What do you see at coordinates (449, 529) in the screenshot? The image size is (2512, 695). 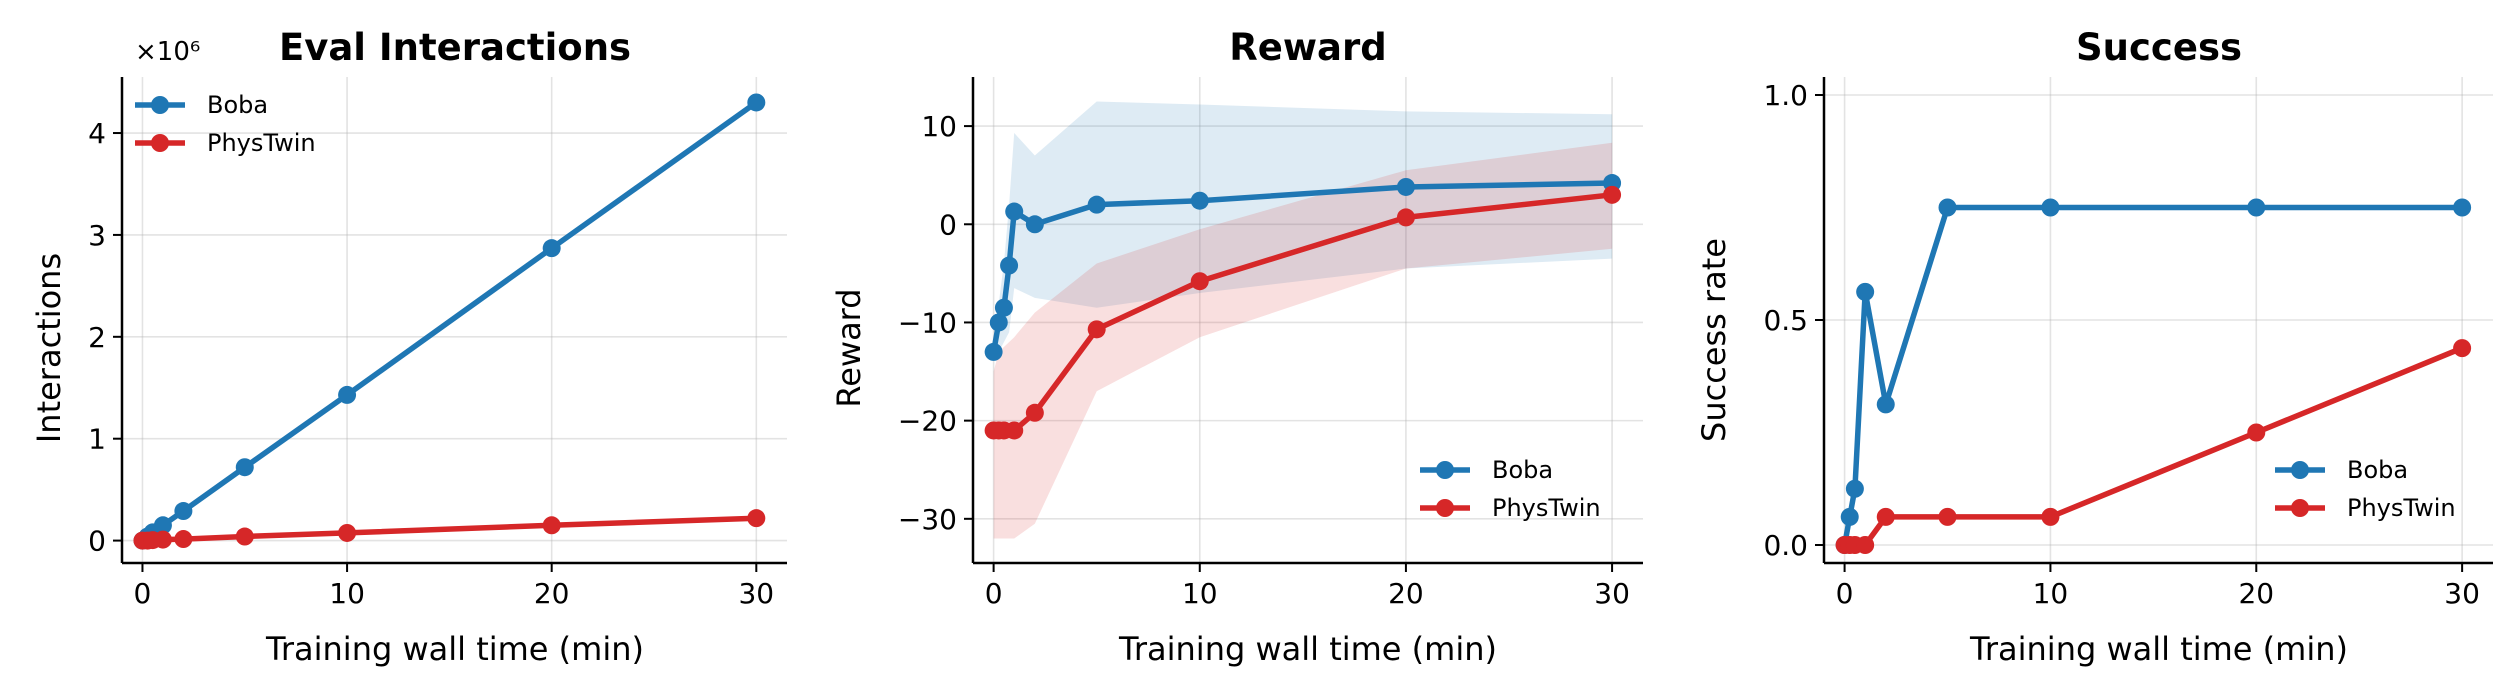 I see `series-line` at bounding box center [449, 529].